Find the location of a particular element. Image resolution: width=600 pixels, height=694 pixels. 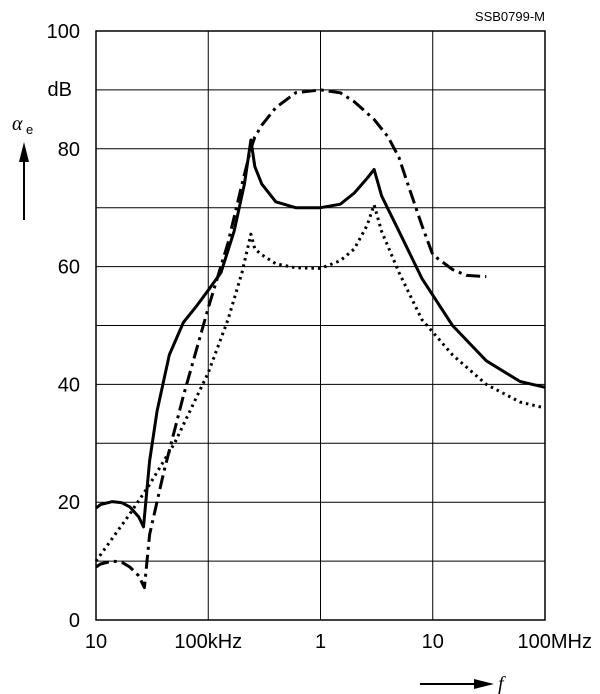

x-tick-labels: 10 100kHz 1 10 100MHz is located at coordinates (338, 642).